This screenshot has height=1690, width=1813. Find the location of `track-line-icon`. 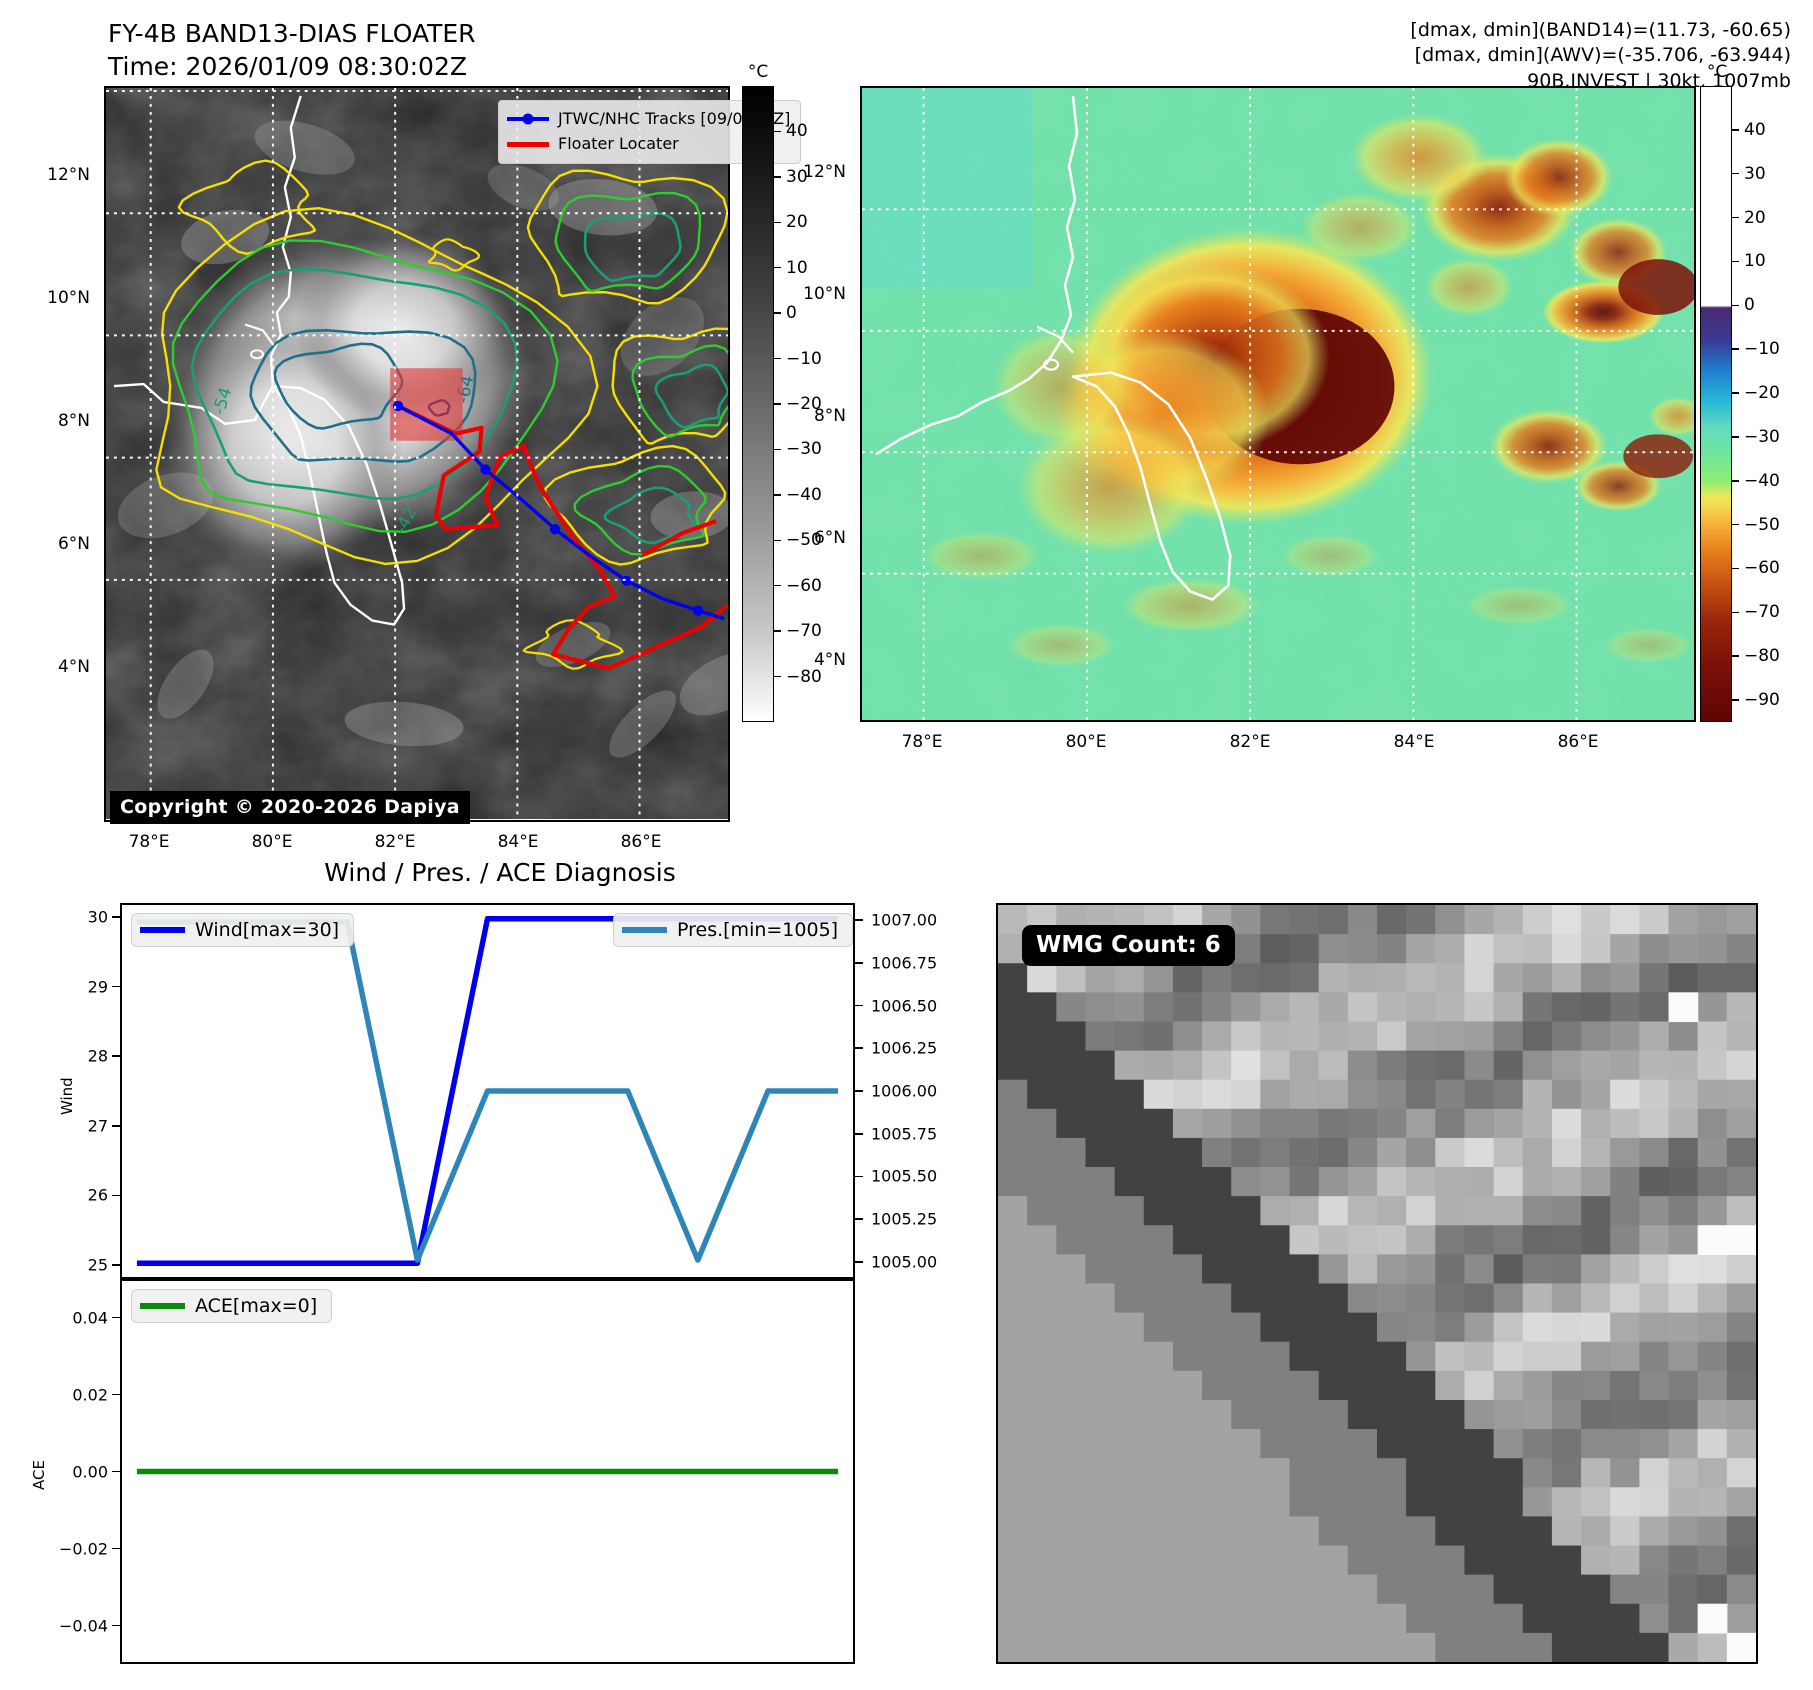

track-line-icon is located at coordinates (528, 119).